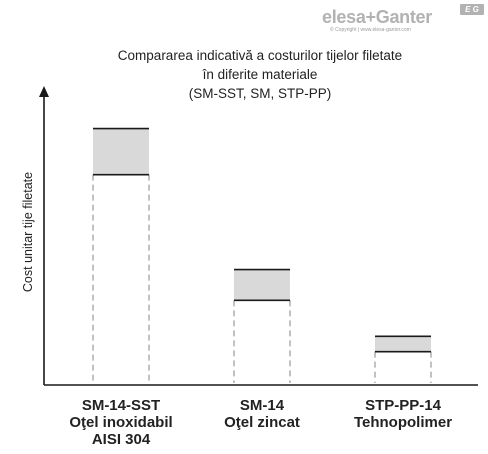 The image size is (488, 454). I want to click on chart-title-line-2: în diferite materiale, so click(260, 74).